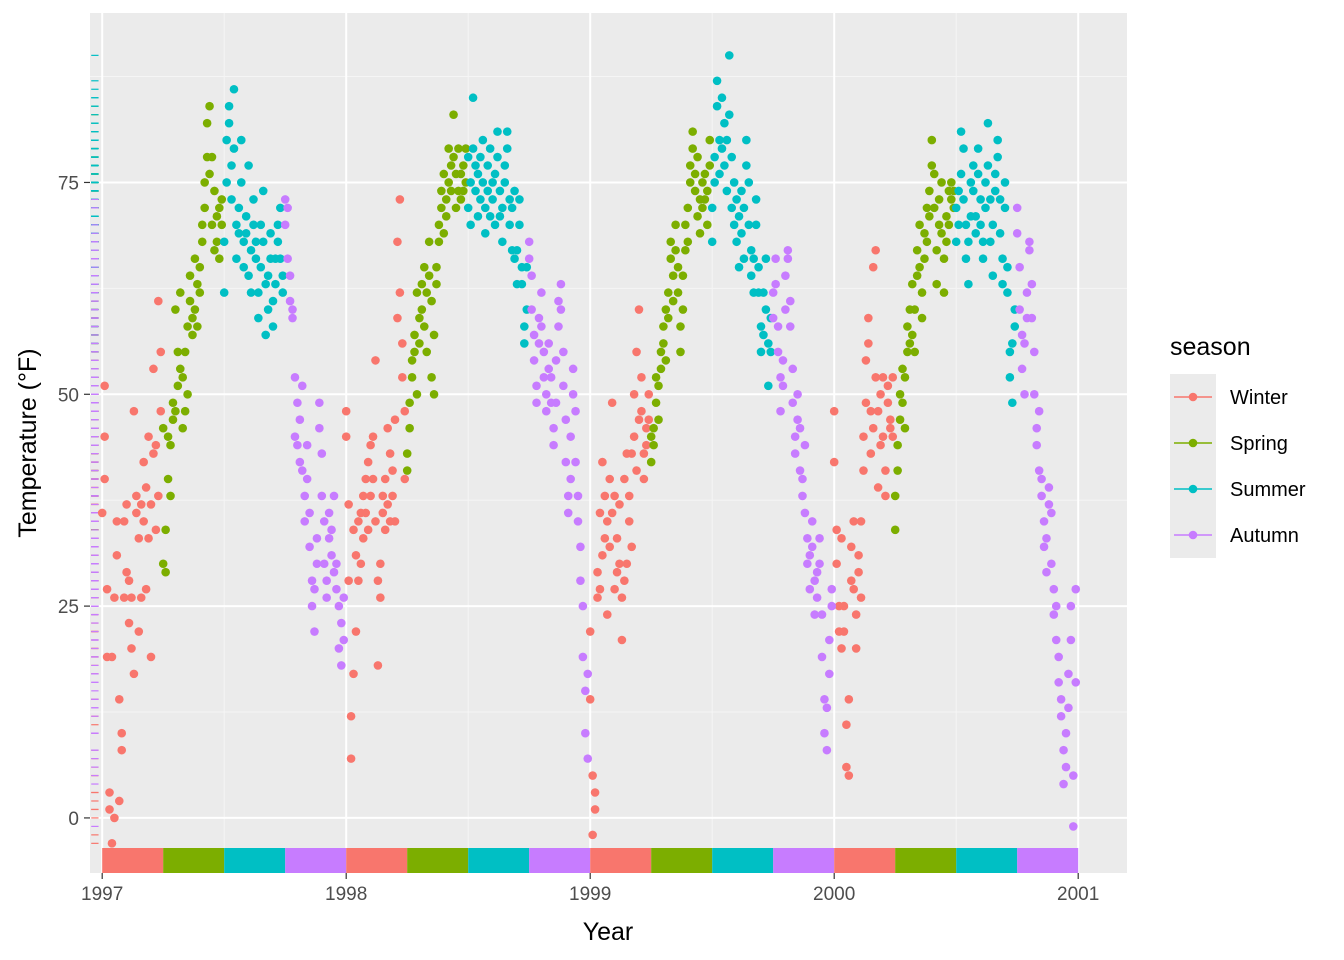 This screenshot has width=1344, height=960. What do you see at coordinates (987, 860) in the screenshot?
I see `season-band-segment-summer` at bounding box center [987, 860].